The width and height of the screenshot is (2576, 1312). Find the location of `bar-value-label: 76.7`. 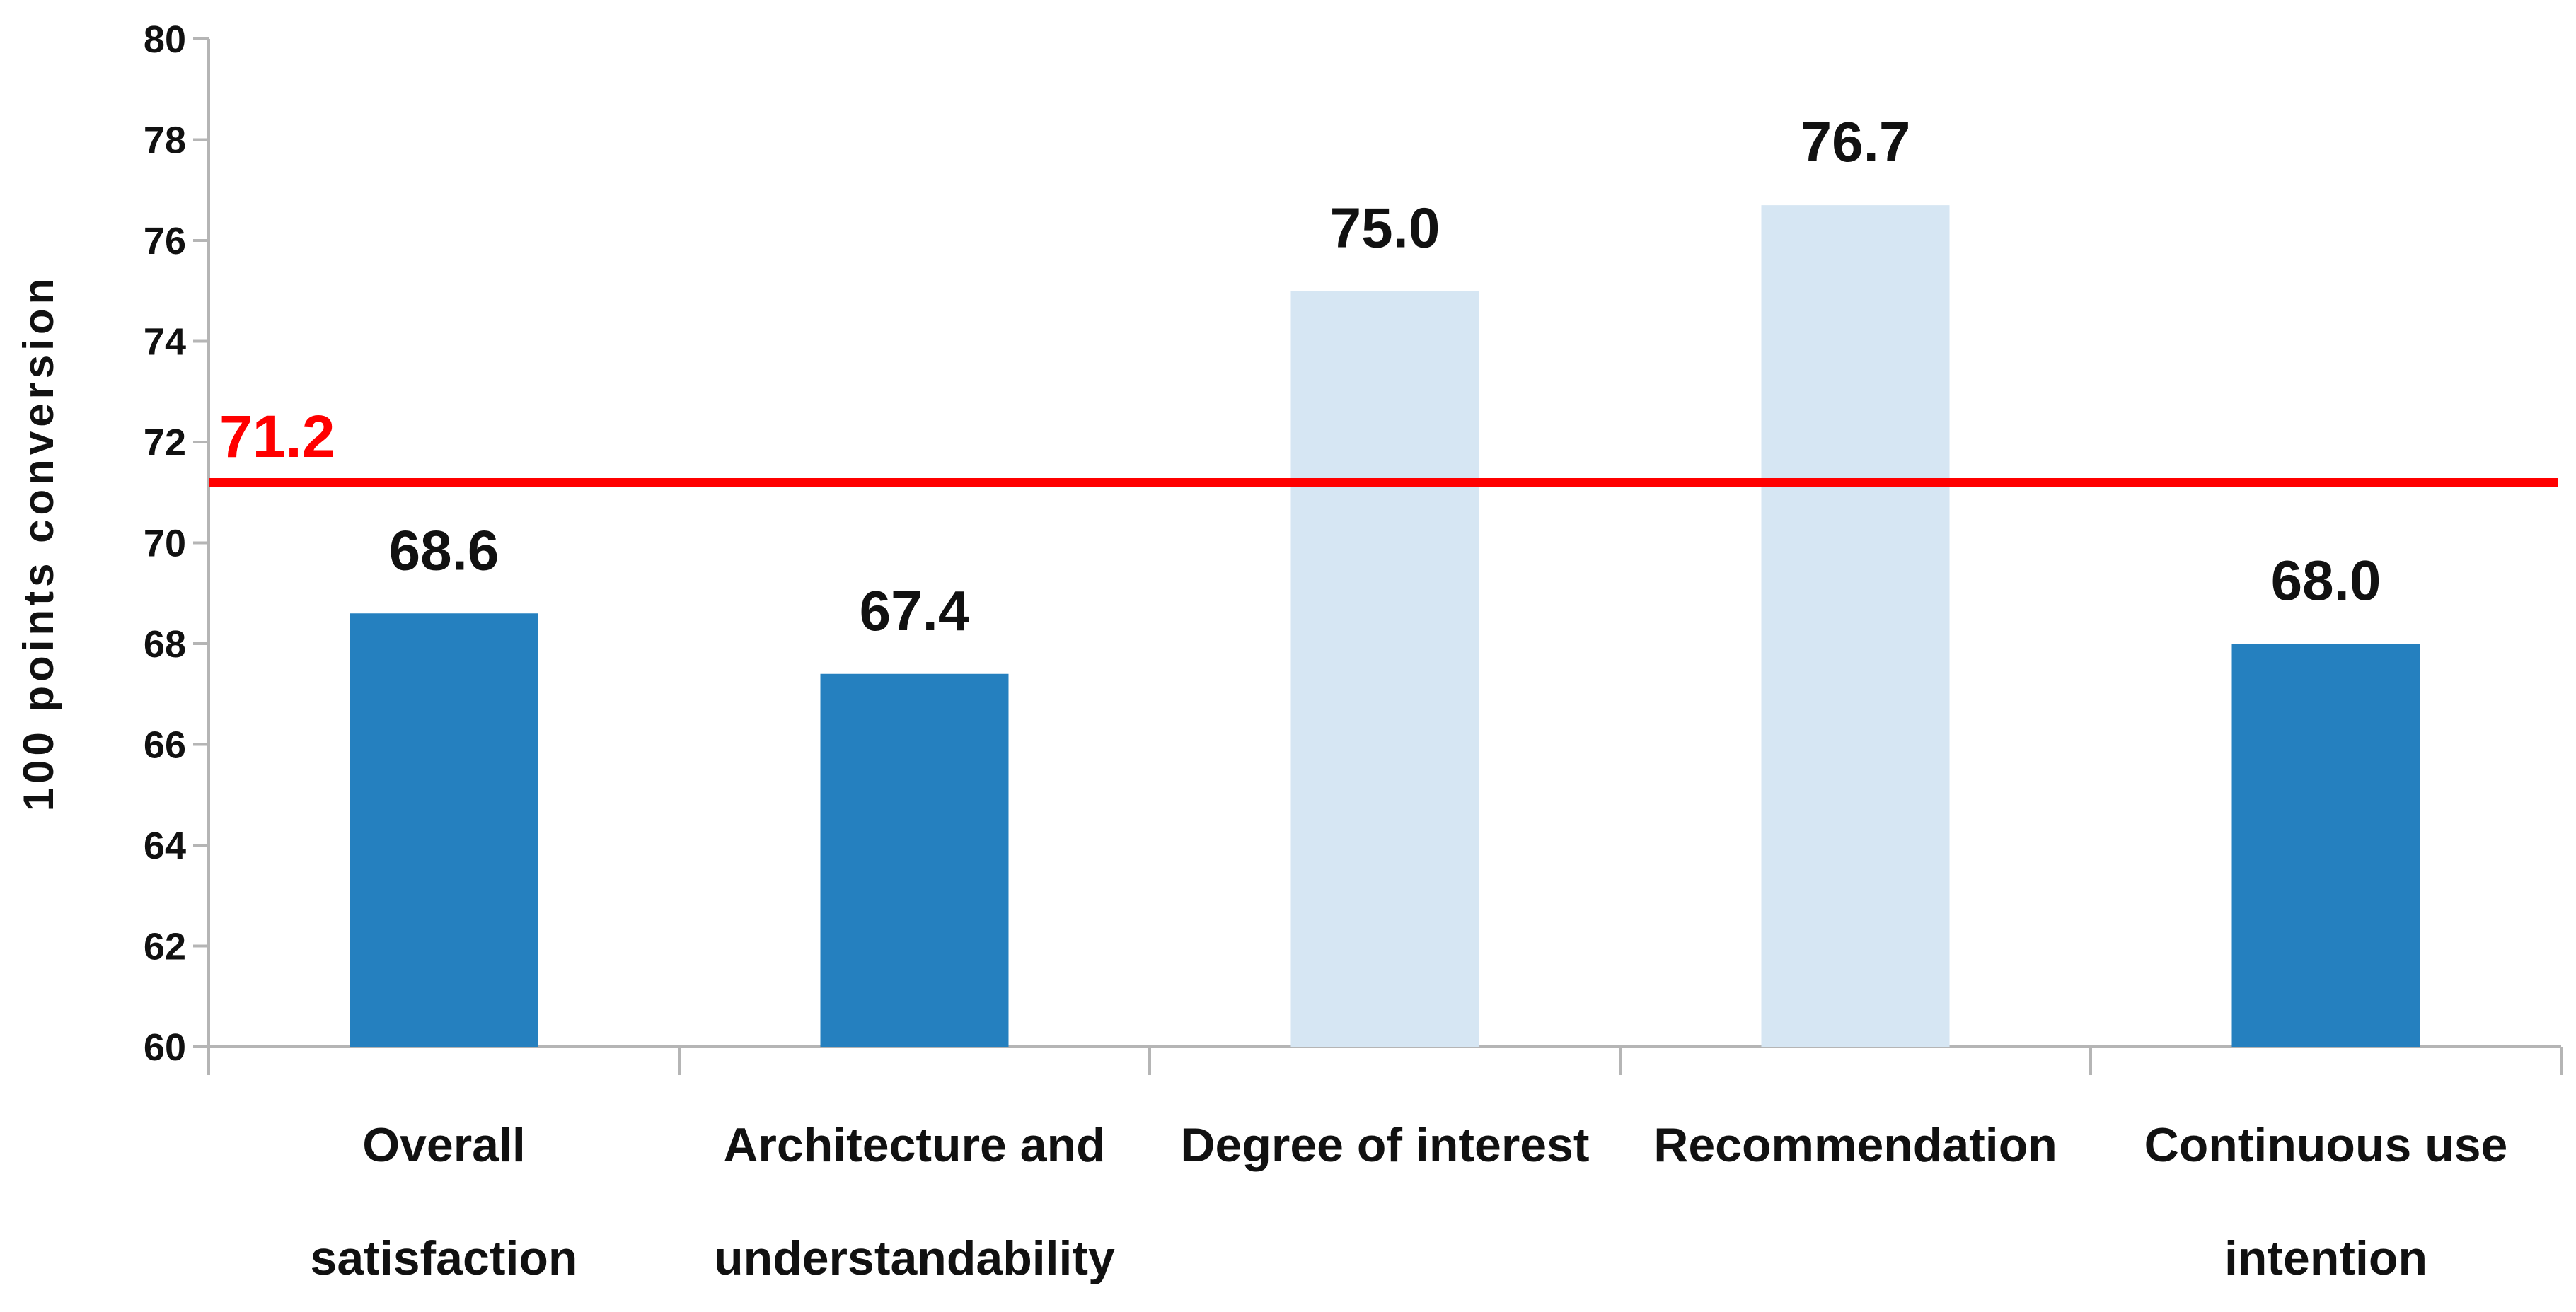

bar-value-label: 76.7 is located at coordinates (1856, 141).